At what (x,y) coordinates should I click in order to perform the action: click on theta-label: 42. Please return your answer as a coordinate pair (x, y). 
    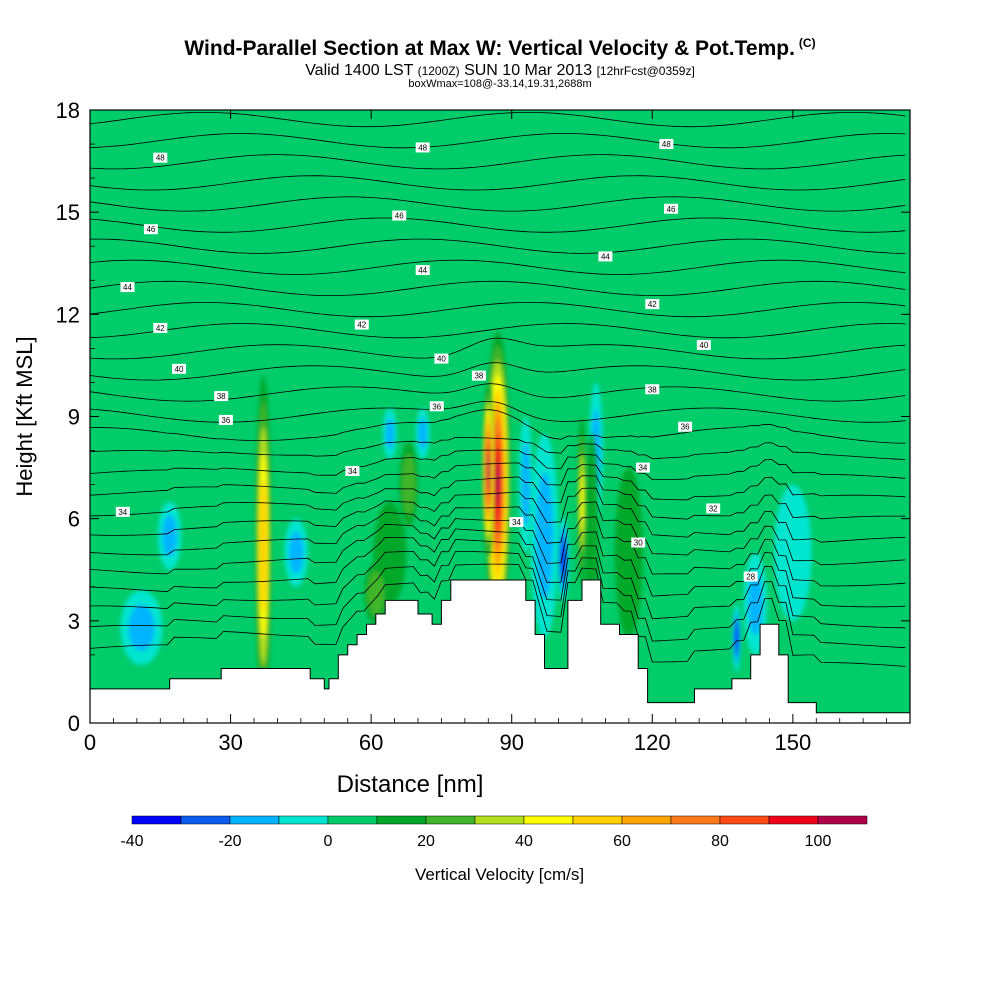
    Looking at the image, I should click on (652, 304).